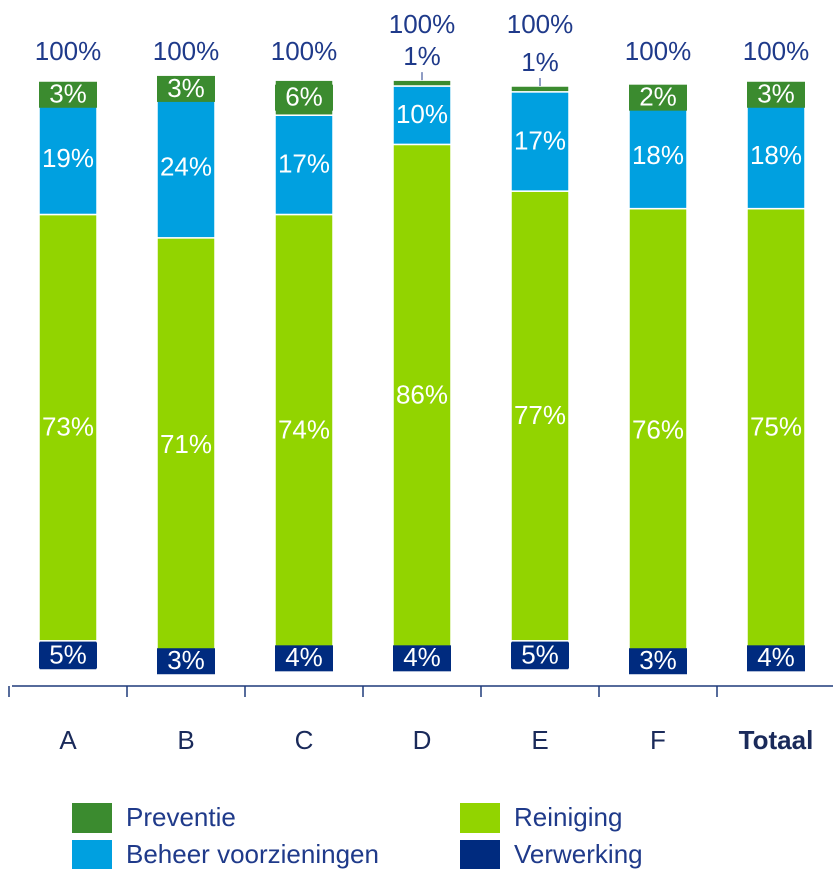 The image size is (833, 869). I want to click on data-label: 10%, so click(422, 114).